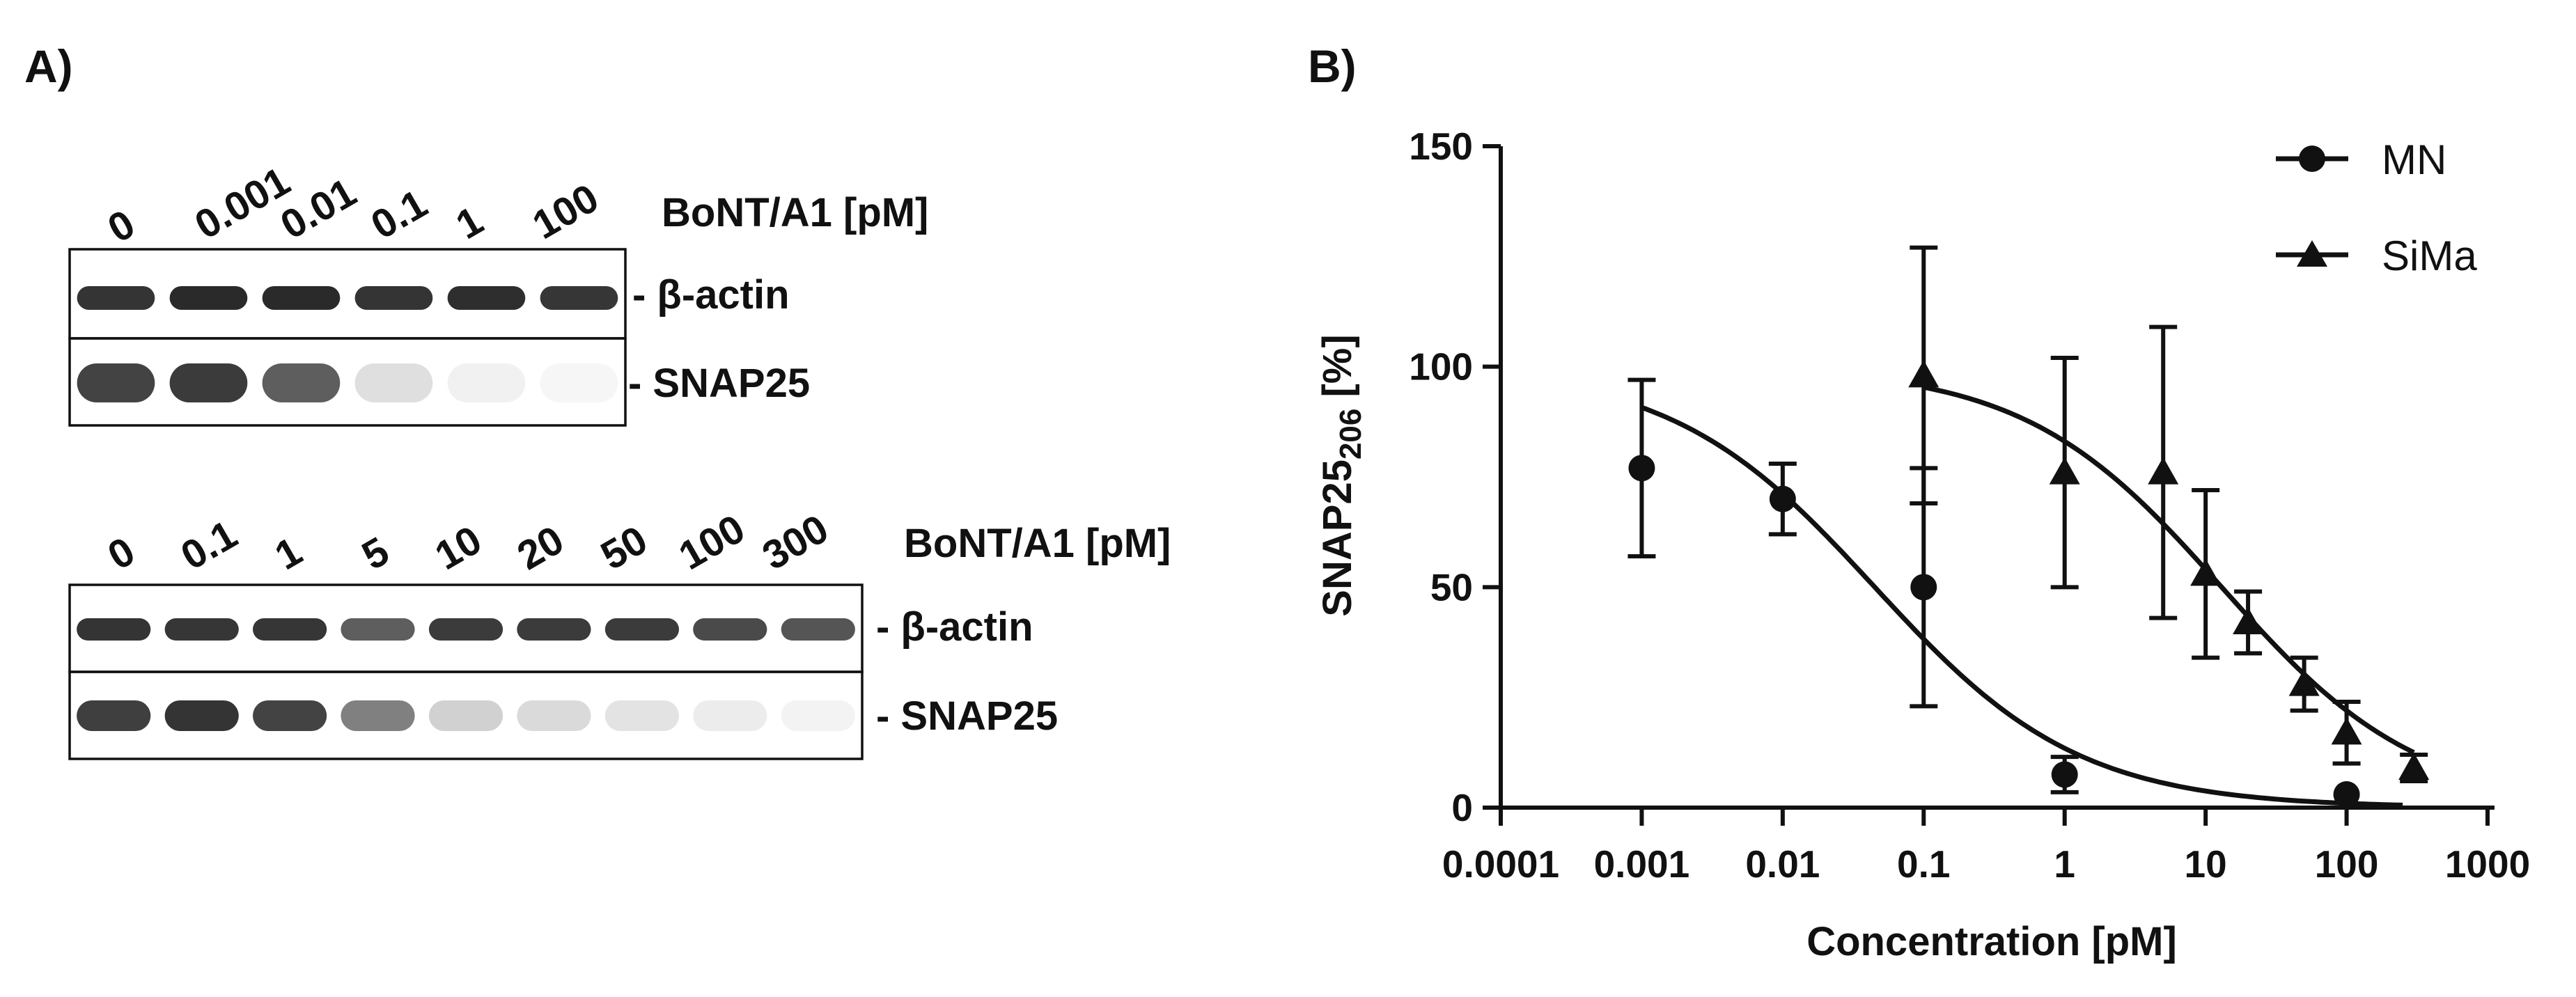 This screenshot has height=997, width=2576. What do you see at coordinates (795, 212) in the screenshot?
I see `blot-1-header: BoNT/A1 [pM]` at bounding box center [795, 212].